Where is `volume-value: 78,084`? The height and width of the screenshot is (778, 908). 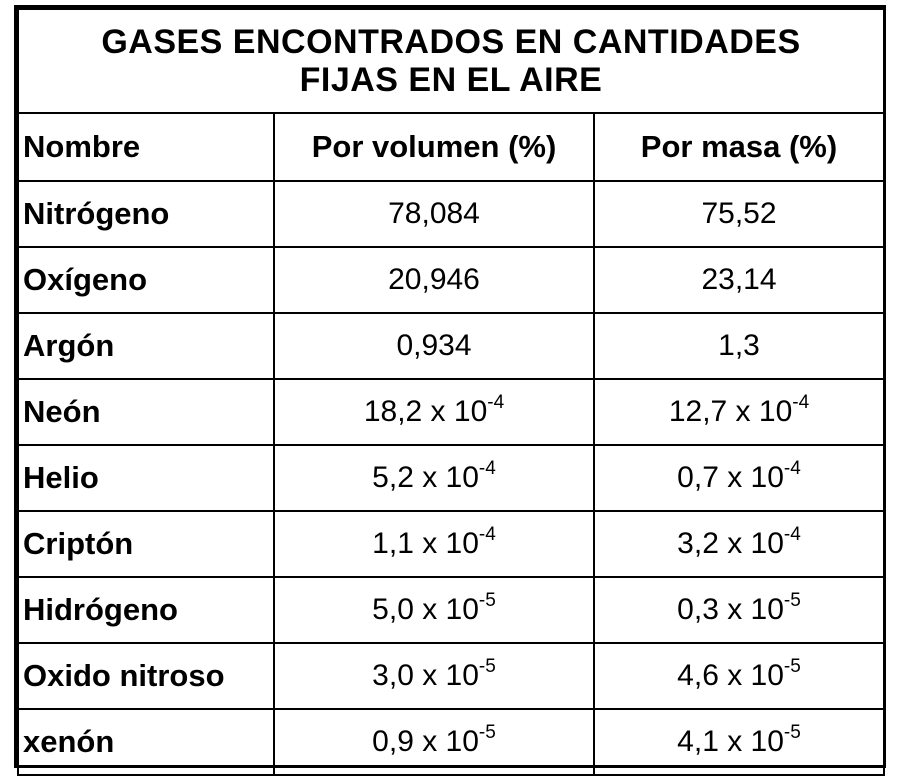 volume-value: 78,084 is located at coordinates (434, 213).